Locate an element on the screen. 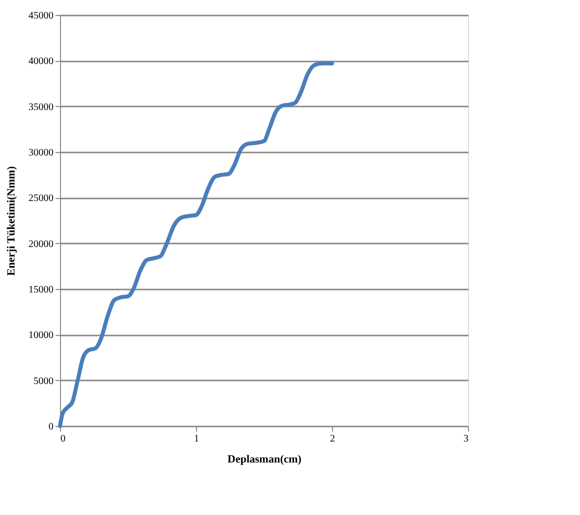 The width and height of the screenshot is (580, 515). y-tick-label: 5000 is located at coordinates (44, 381).